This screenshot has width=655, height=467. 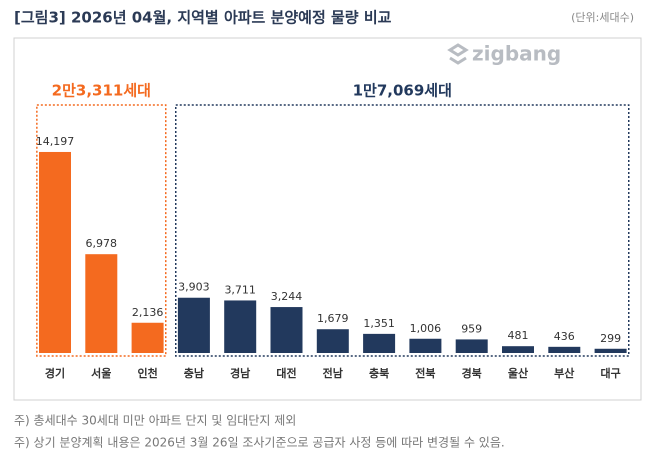 I want to click on value-label: 3,903, so click(x=194, y=287).